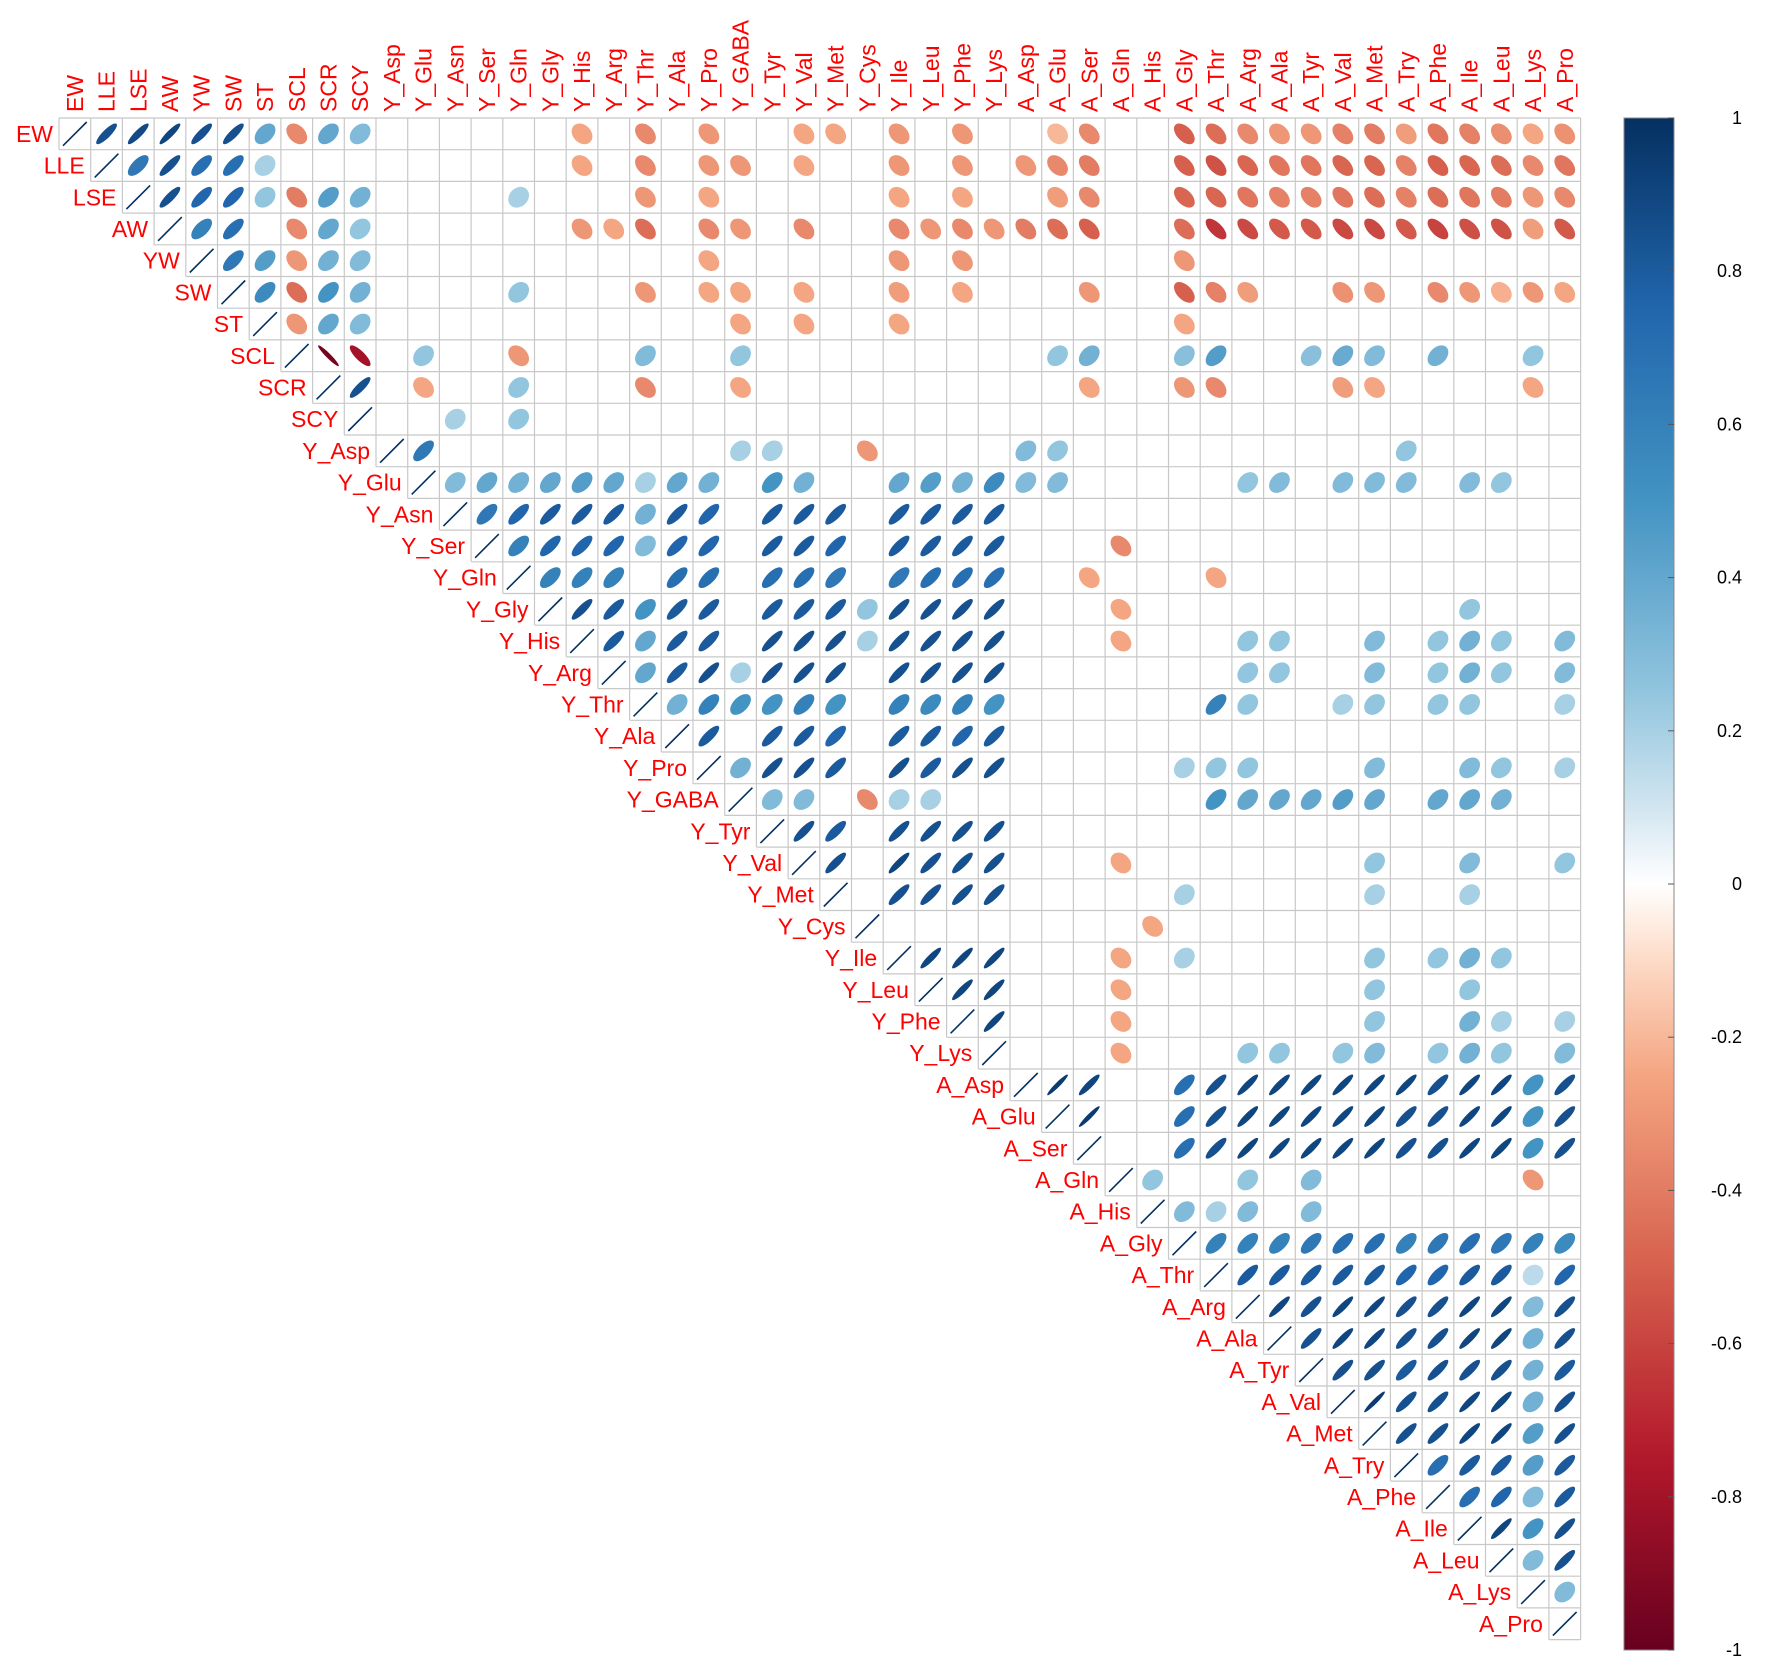 This screenshot has height=1664, width=1774. I want to click on corr-ellipse-Y_Val-A_Gln, so click(1121, 863).